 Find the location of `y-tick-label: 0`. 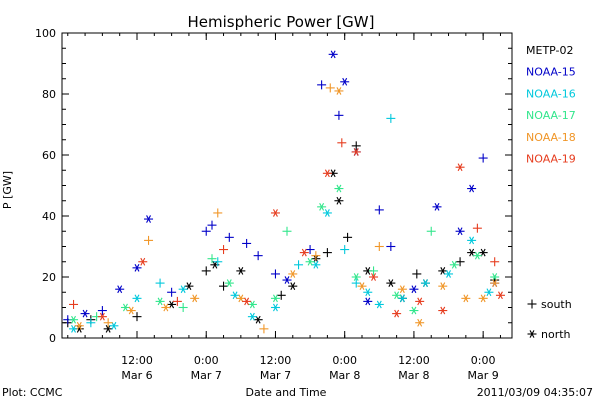

y-tick-label: 0 is located at coordinates (52, 338).